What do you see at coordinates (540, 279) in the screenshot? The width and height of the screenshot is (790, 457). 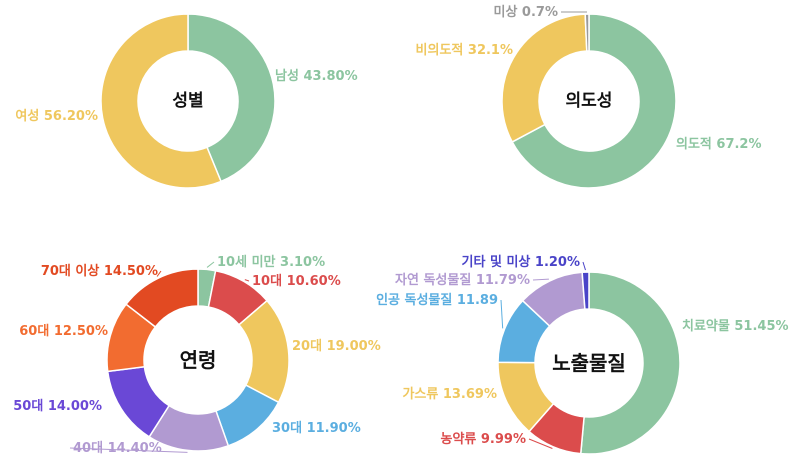 I see `leader-line-자연-독성물질` at bounding box center [540, 279].